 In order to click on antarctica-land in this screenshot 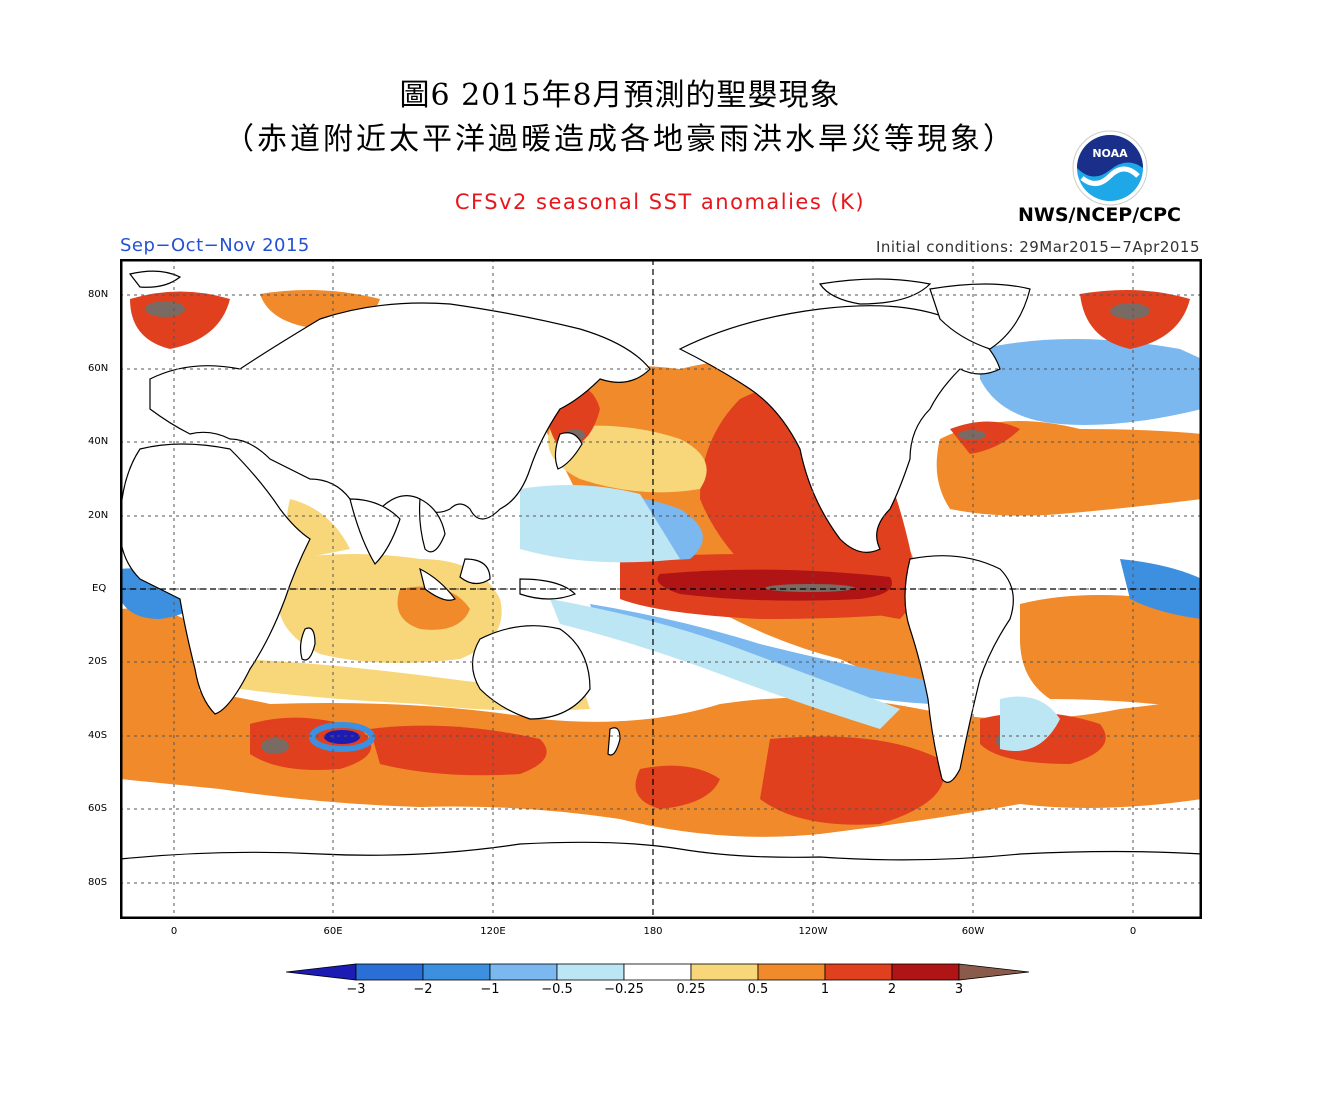, I will do `click(661, 880)`.